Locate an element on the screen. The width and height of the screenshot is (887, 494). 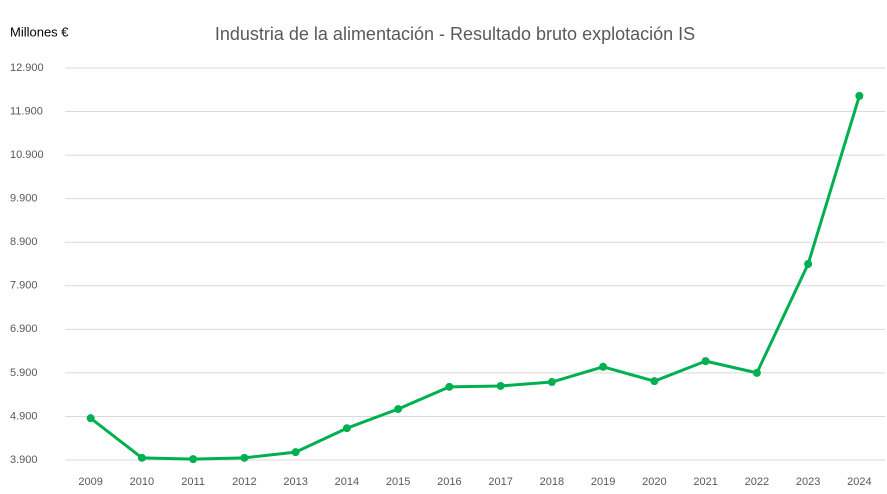
x-tick-label: 2022 is located at coordinates (757, 482).